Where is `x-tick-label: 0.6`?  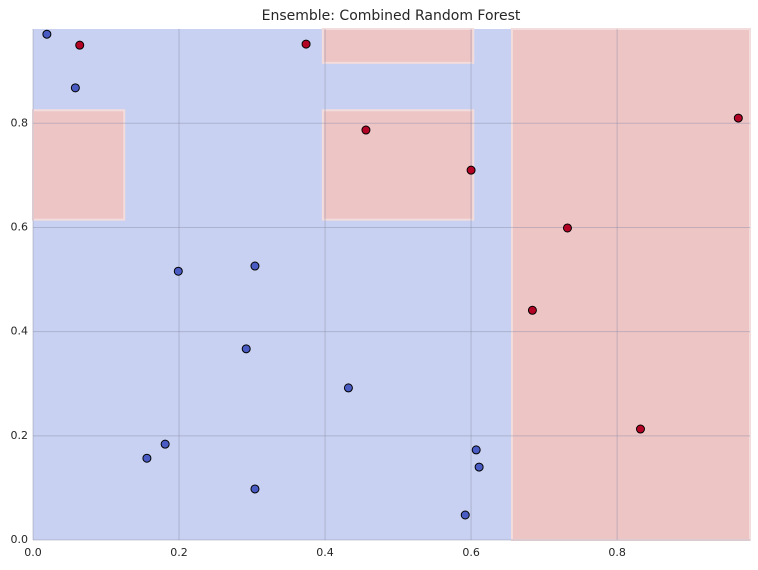 x-tick-label: 0.6 is located at coordinates (471, 552).